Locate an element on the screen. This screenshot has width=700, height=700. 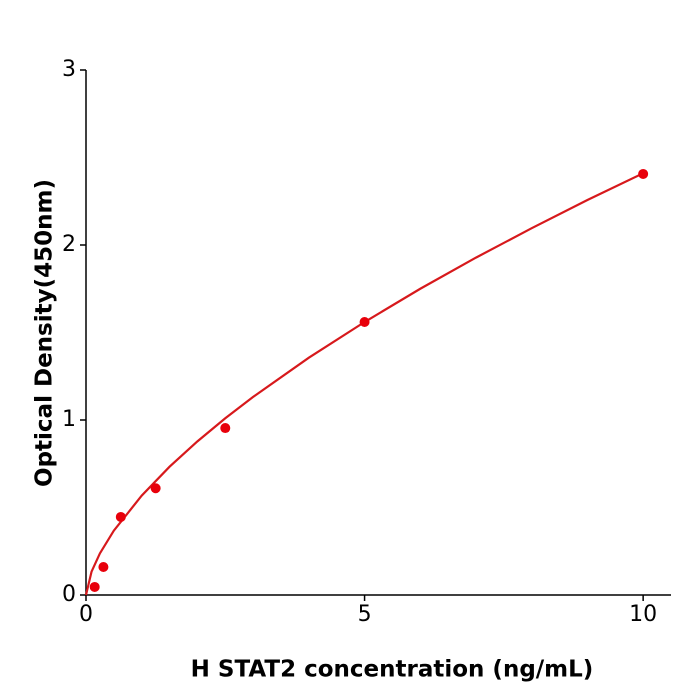
y-tick-label: 1 is located at coordinates (69, 419).